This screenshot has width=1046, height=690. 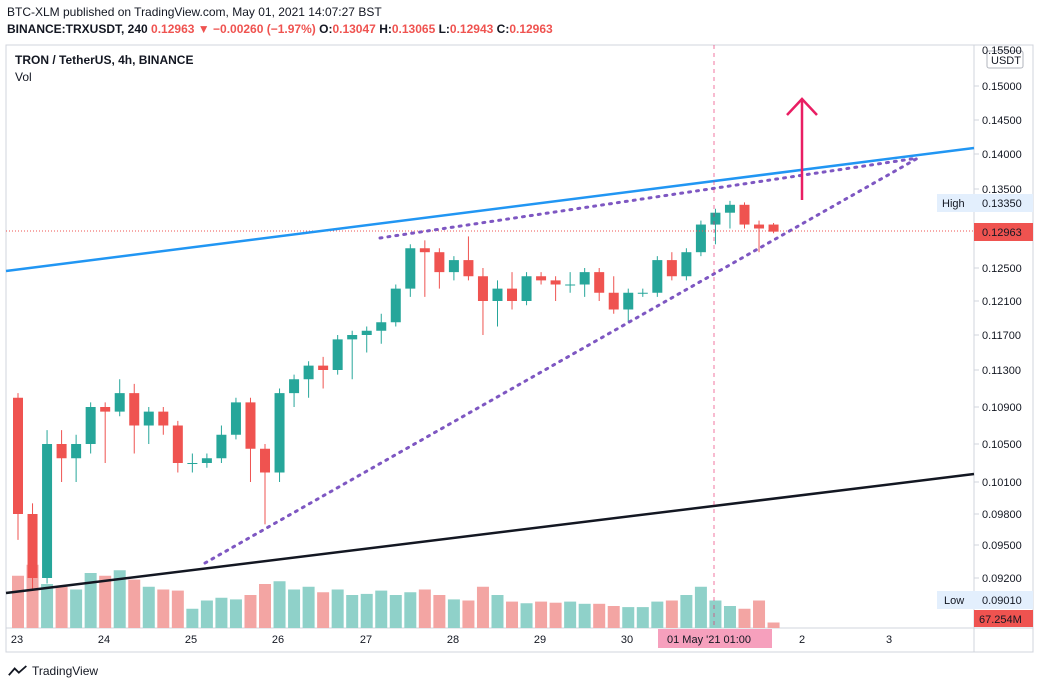 What do you see at coordinates (627, 640) in the screenshot?
I see `x-tick-label: 30` at bounding box center [627, 640].